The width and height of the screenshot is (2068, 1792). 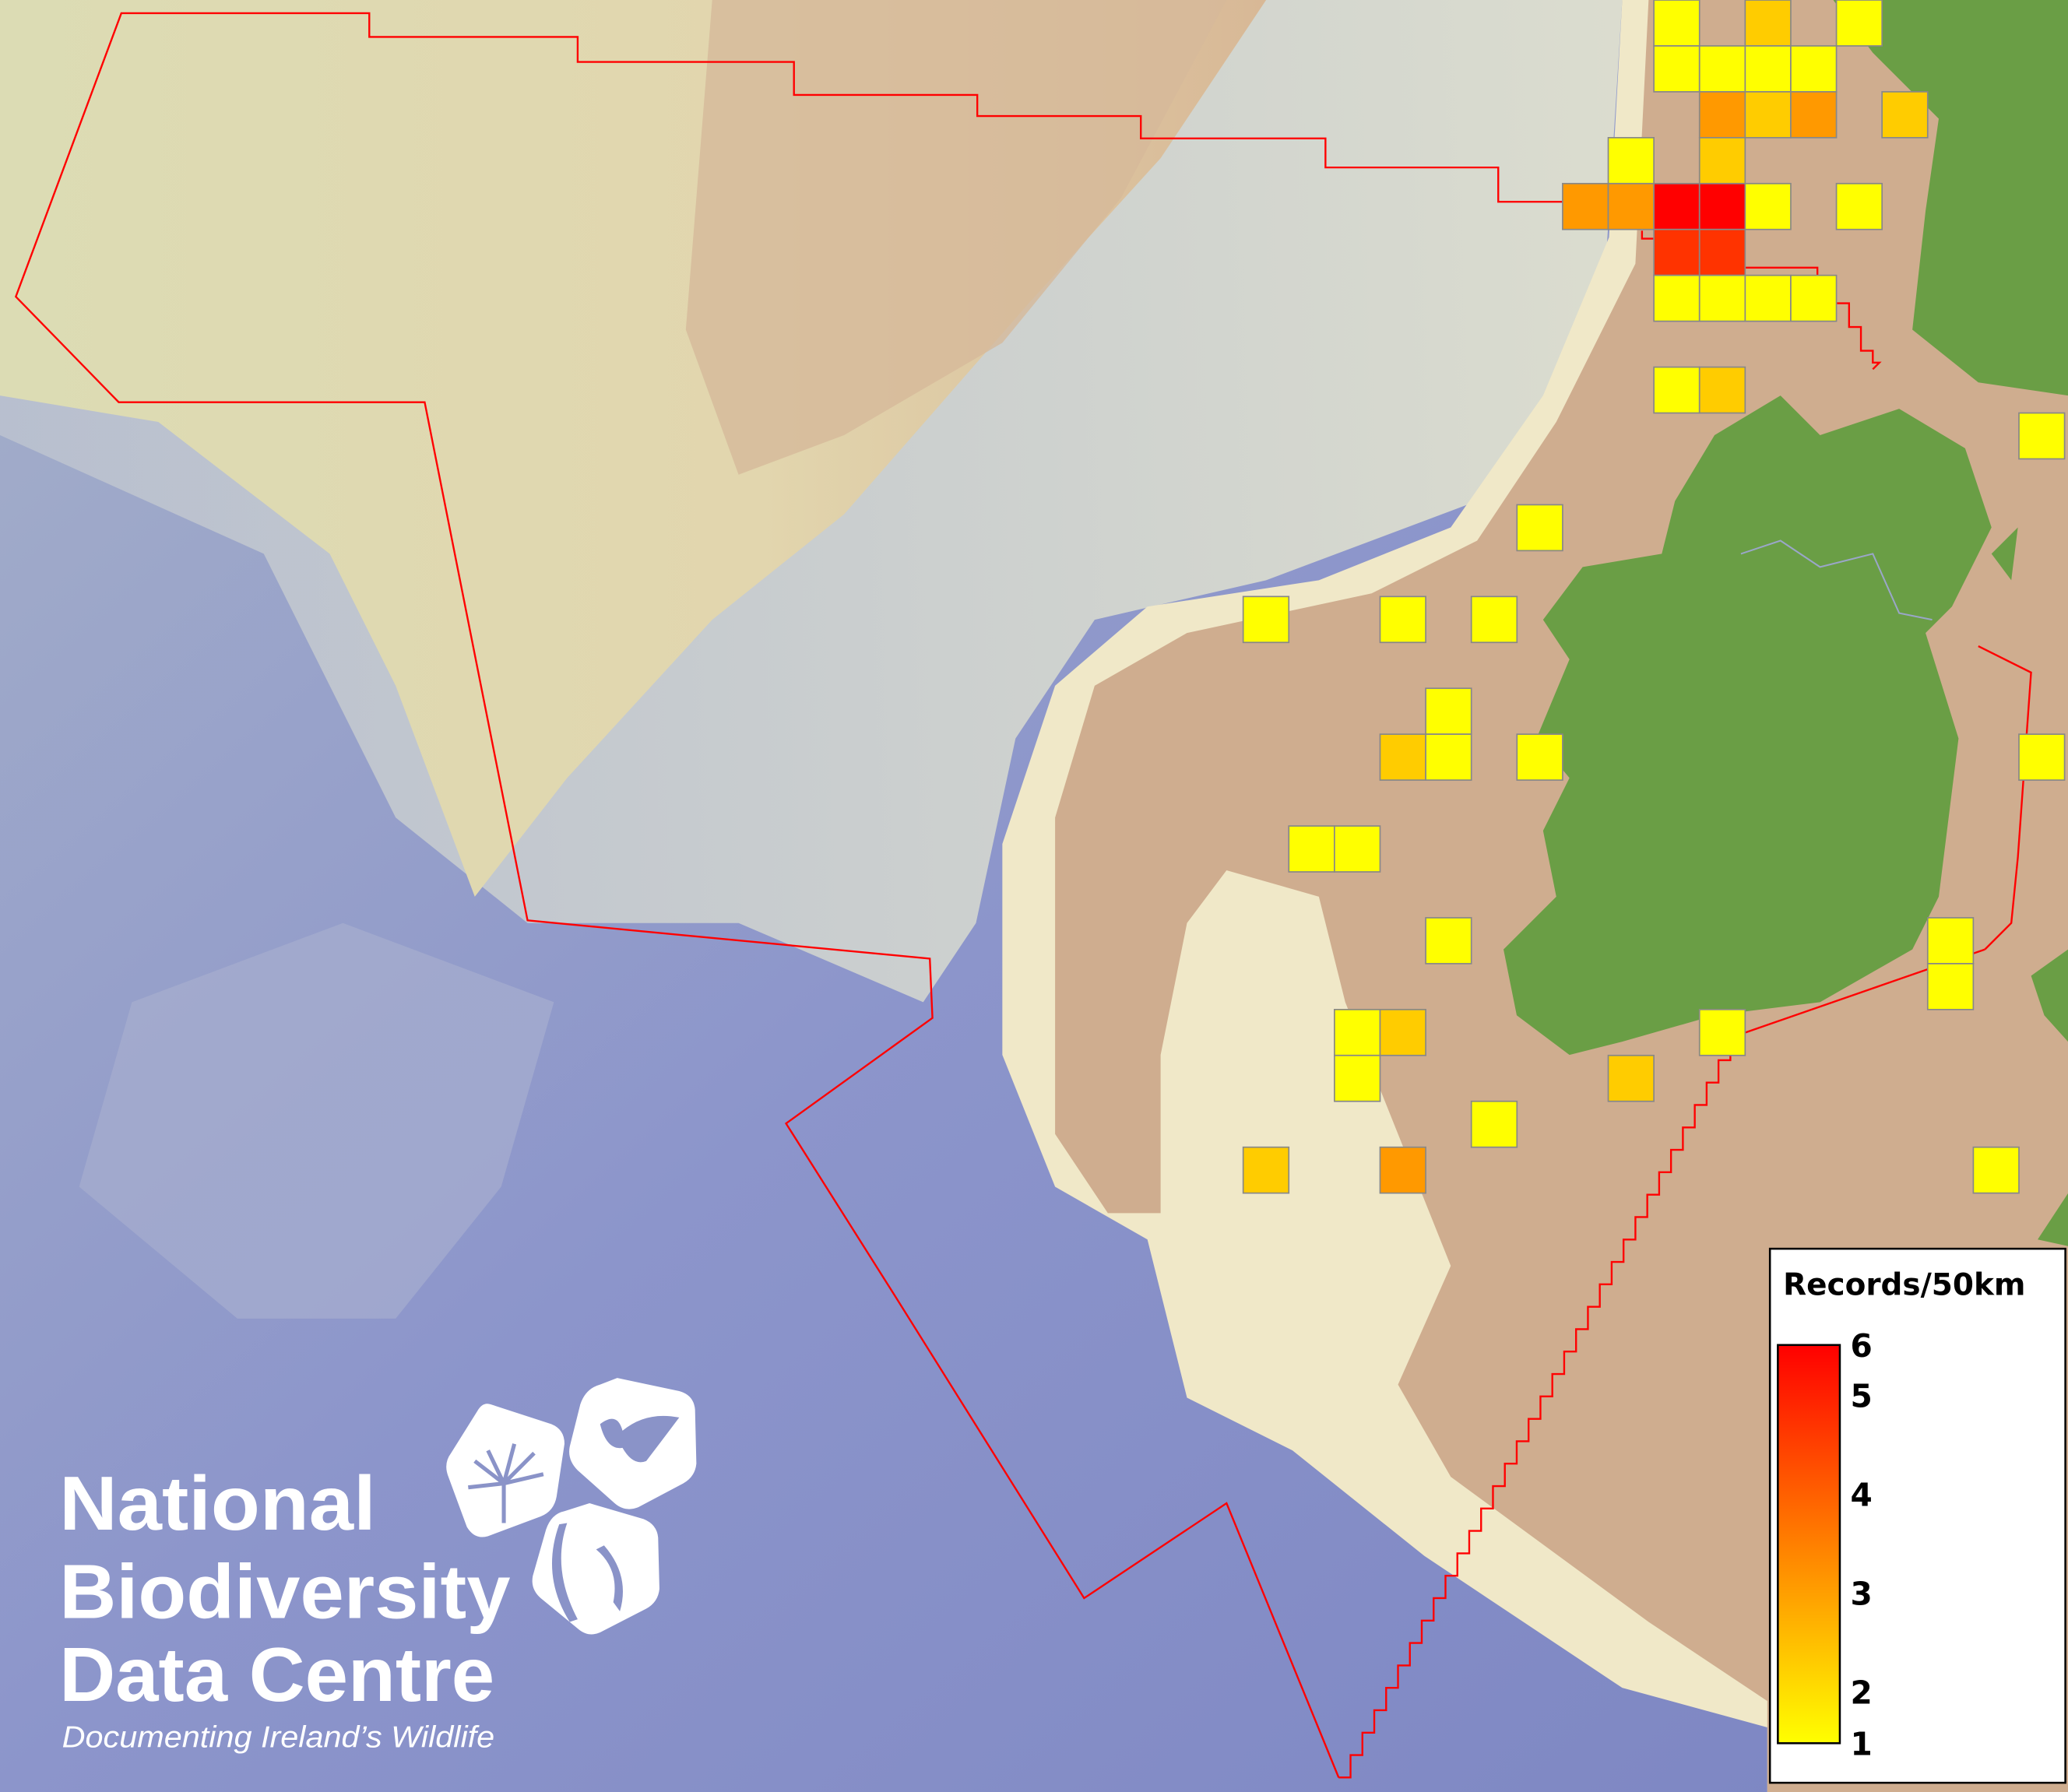 I want to click on eez-boundary-line-north, so click(x=1648, y=235).